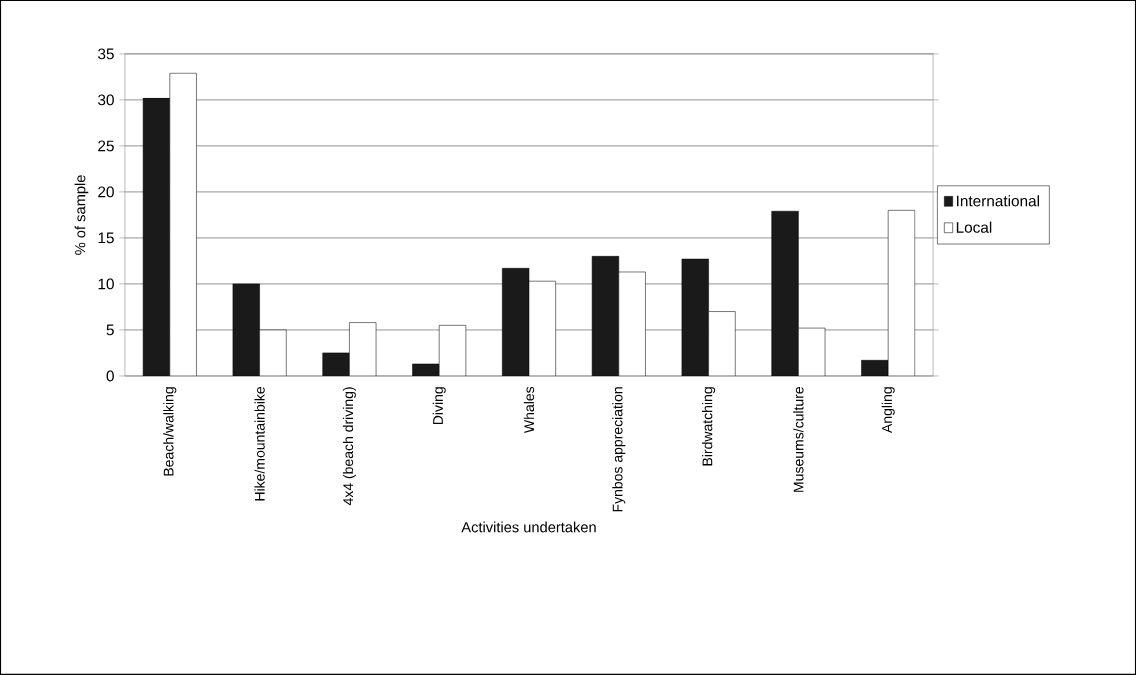 This screenshot has width=1136, height=675. Describe the element at coordinates (798, 439) in the screenshot. I see `x-tick-label: Museums/culture` at that location.